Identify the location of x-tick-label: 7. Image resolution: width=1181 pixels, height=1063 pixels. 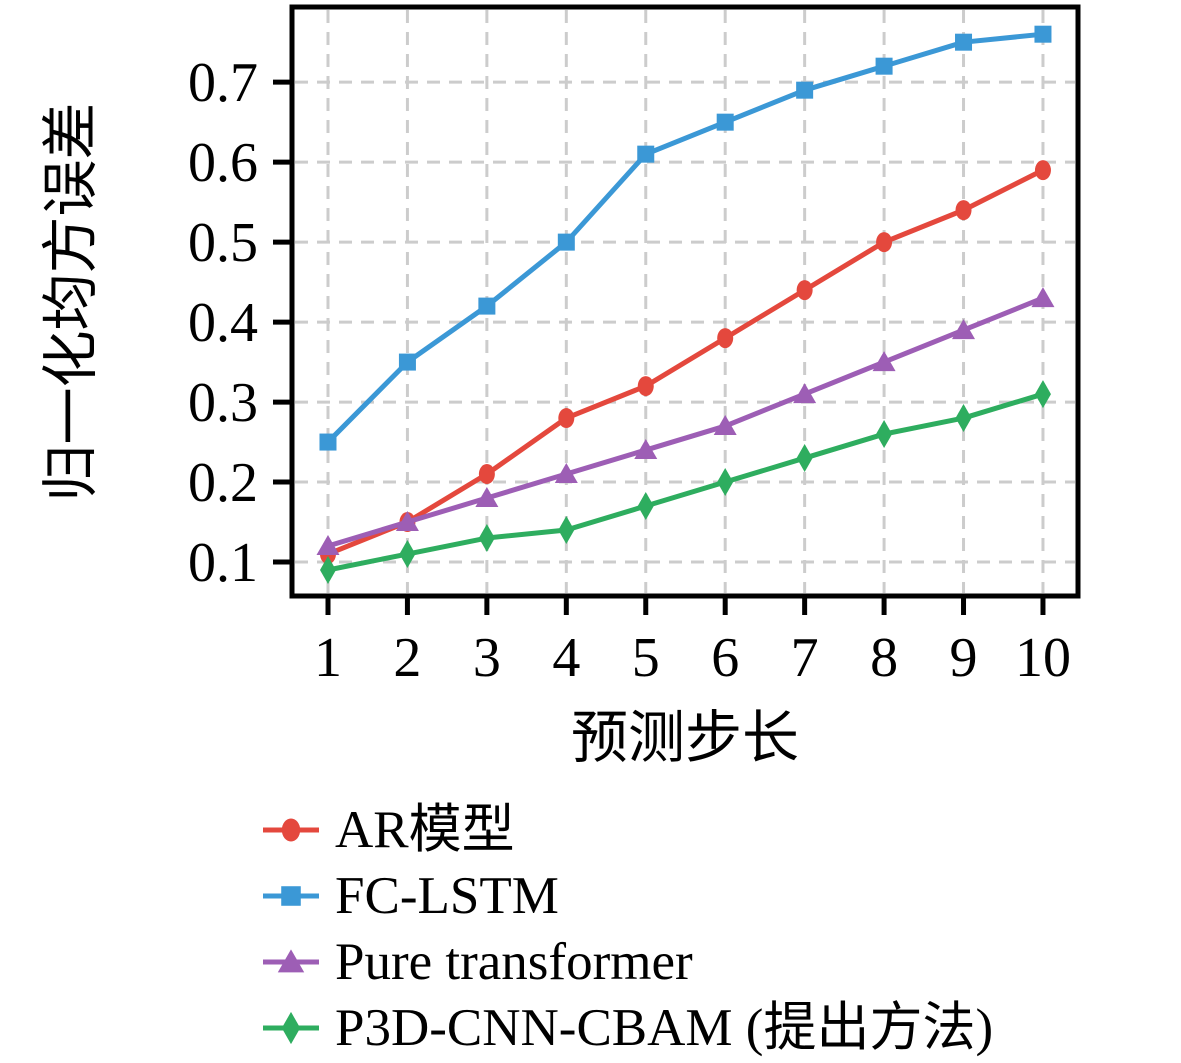
(805, 658).